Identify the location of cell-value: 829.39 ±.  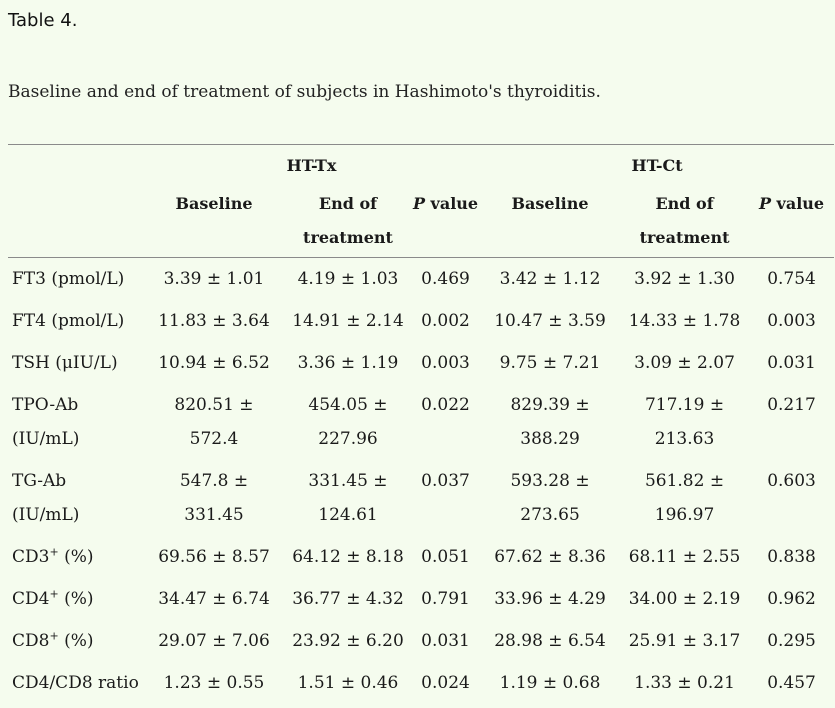
(550, 405).